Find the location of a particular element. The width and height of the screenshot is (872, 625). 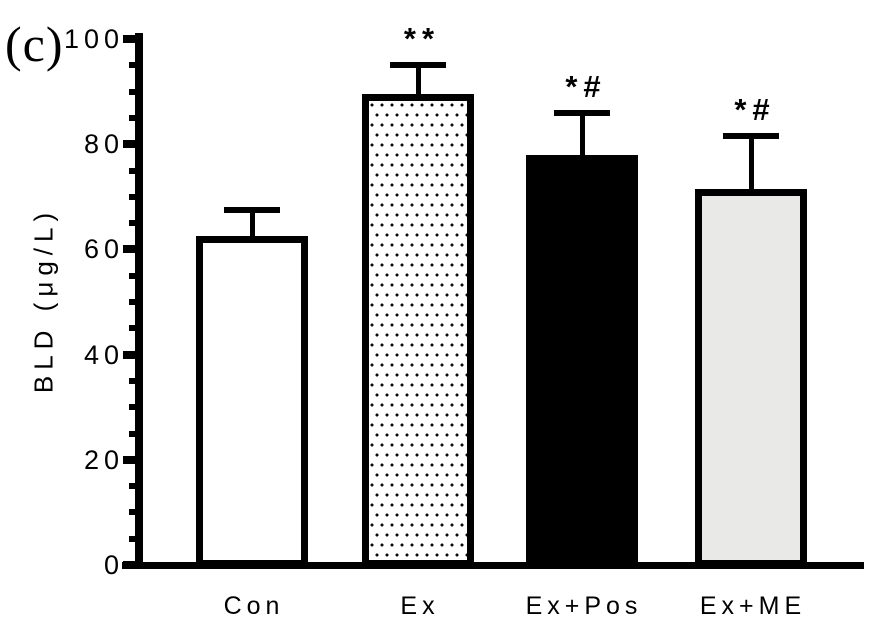

x-axis-line is located at coordinates (493, 565).